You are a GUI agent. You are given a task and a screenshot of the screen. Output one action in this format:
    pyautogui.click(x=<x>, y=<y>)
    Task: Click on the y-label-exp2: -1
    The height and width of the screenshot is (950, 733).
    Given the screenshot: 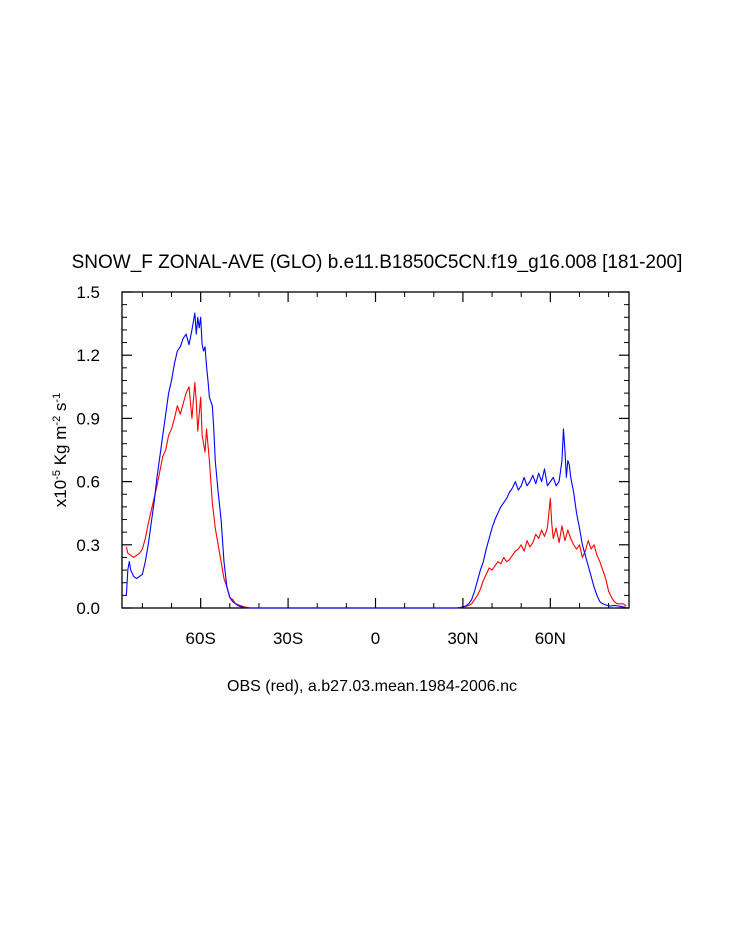 What is the action you would take?
    pyautogui.click(x=57, y=398)
    